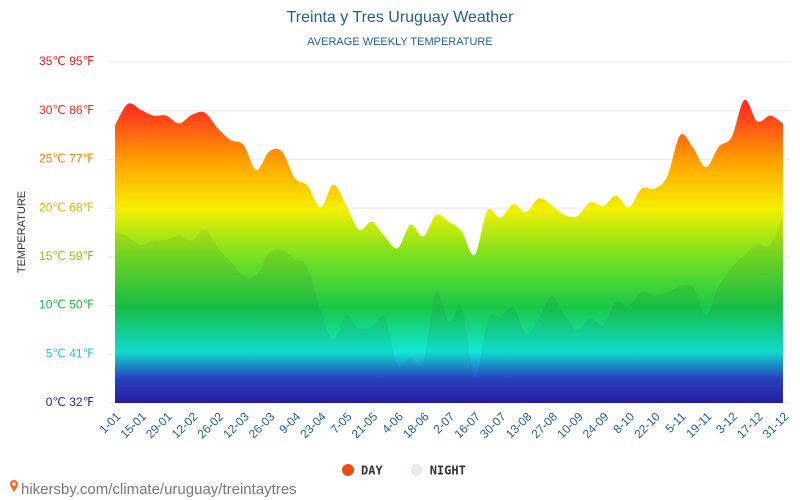  What do you see at coordinates (493, 425) in the screenshot?
I see `x-tick-label: 30-07` at bounding box center [493, 425].